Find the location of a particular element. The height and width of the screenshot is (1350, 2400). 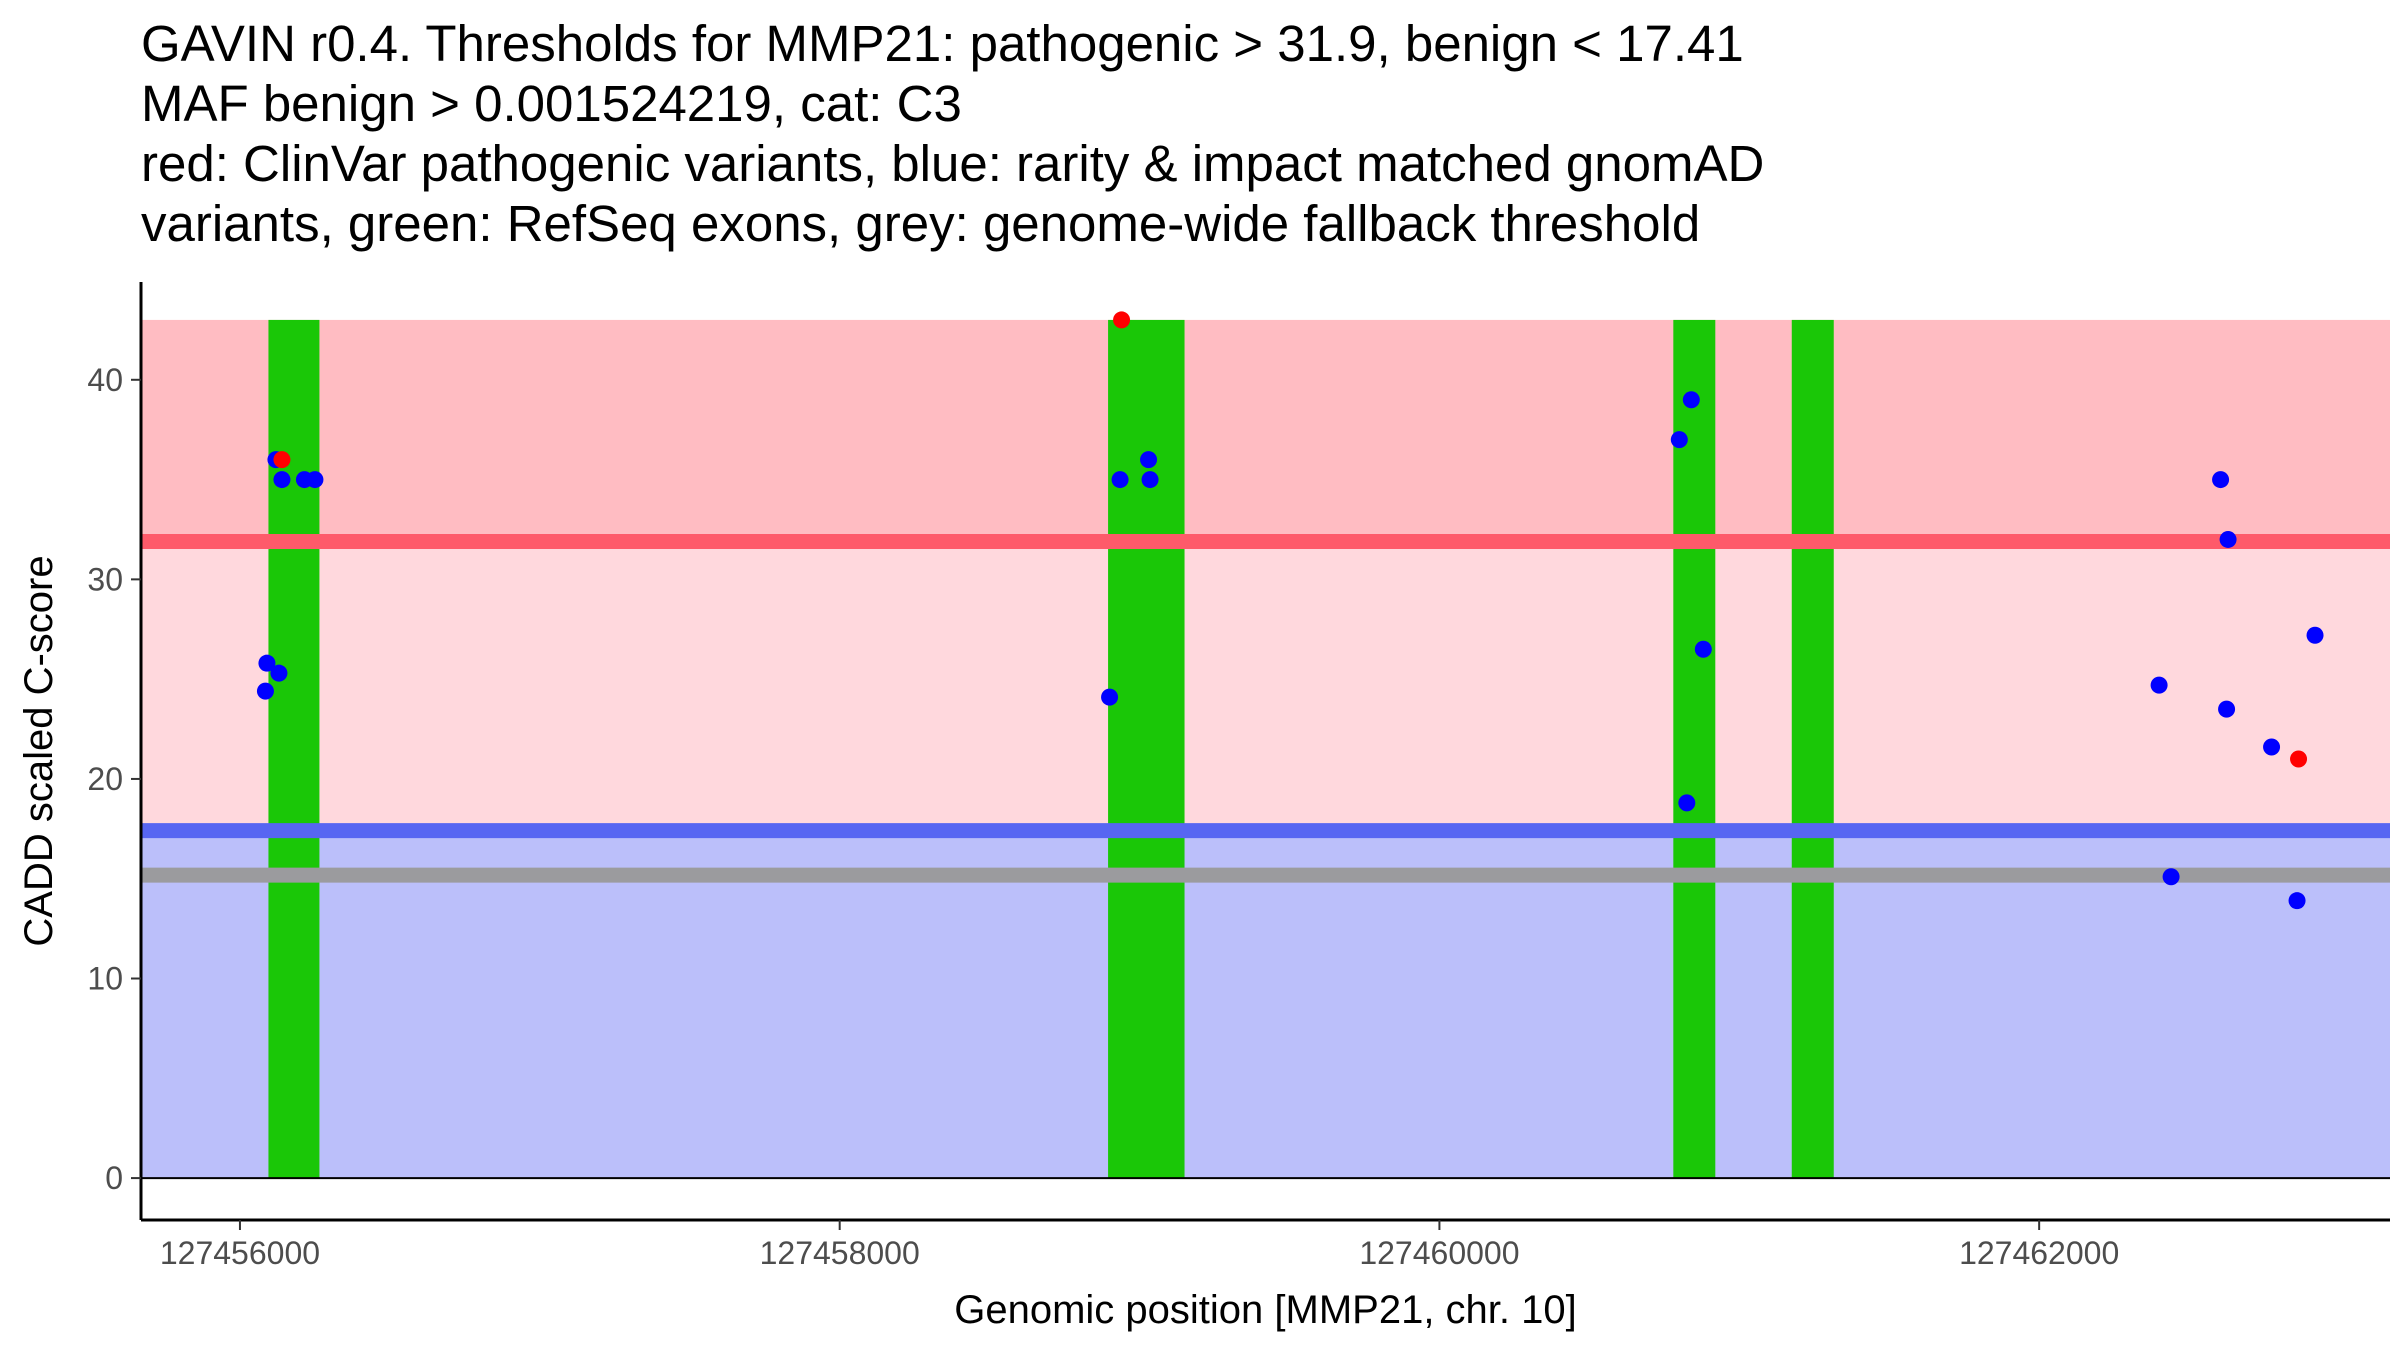

y-tick-label: 40 is located at coordinates (105, 380).